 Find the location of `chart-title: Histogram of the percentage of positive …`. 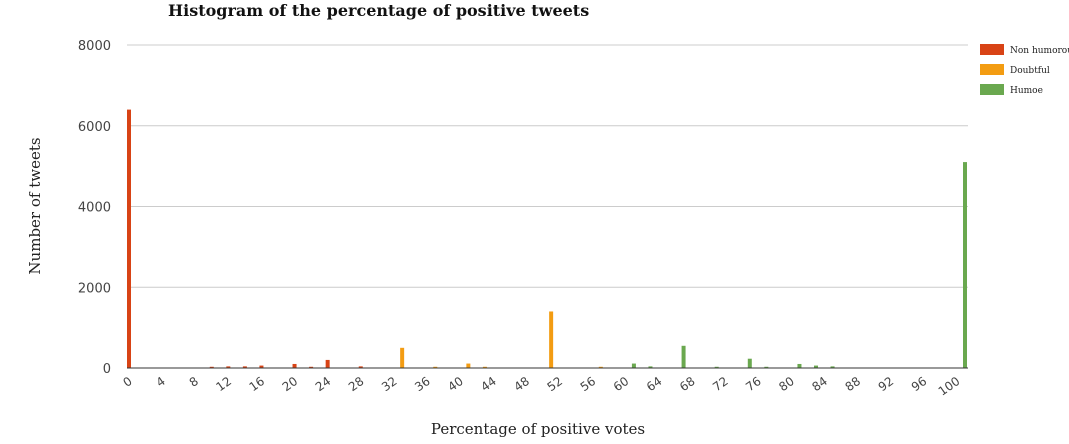

chart-title: Histogram of the percentage of positive … is located at coordinates (378, 10).